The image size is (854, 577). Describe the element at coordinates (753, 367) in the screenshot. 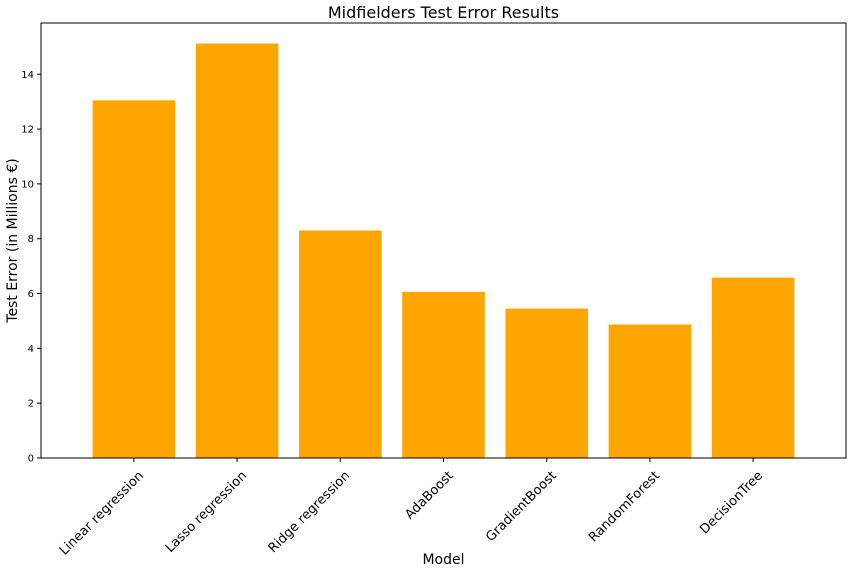

I see `bar-decisiontree` at that location.